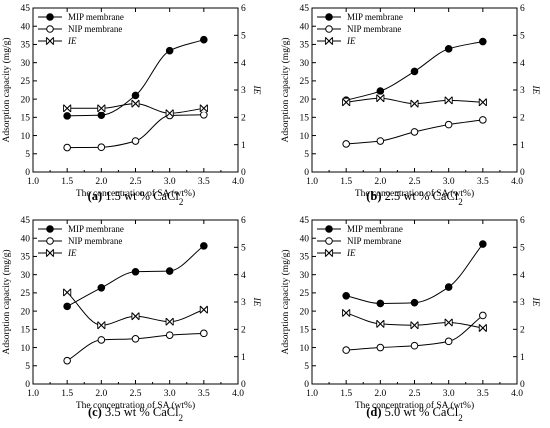  What do you see at coordinates (101, 394) in the screenshot?
I see `x-tick-label: 2.0` at bounding box center [101, 394].